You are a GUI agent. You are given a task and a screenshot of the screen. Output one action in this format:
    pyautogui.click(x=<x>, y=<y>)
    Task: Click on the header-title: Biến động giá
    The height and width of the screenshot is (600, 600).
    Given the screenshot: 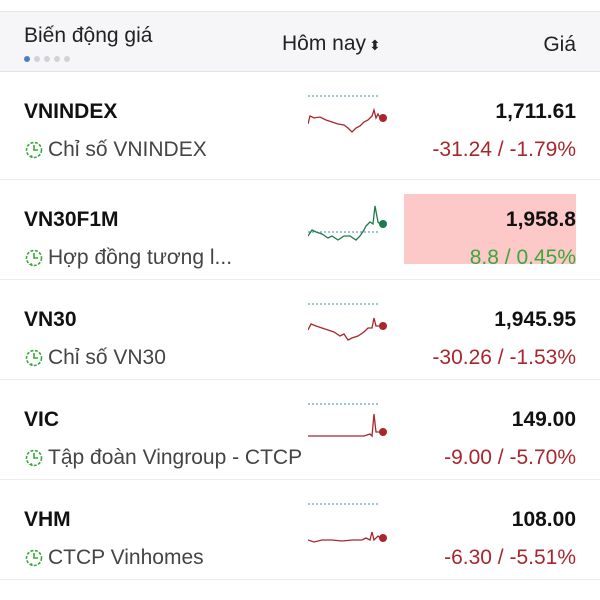 What is the action you would take?
    pyautogui.click(x=88, y=35)
    